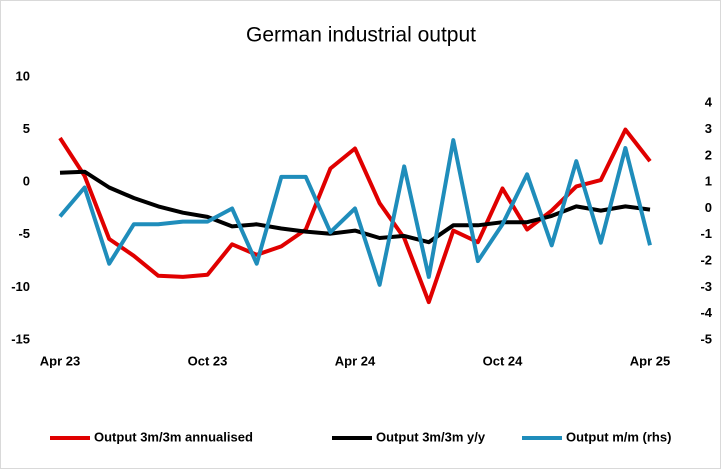  Describe the element at coordinates (20, 286) in the screenshot. I see `y-tick-label: -10` at that location.